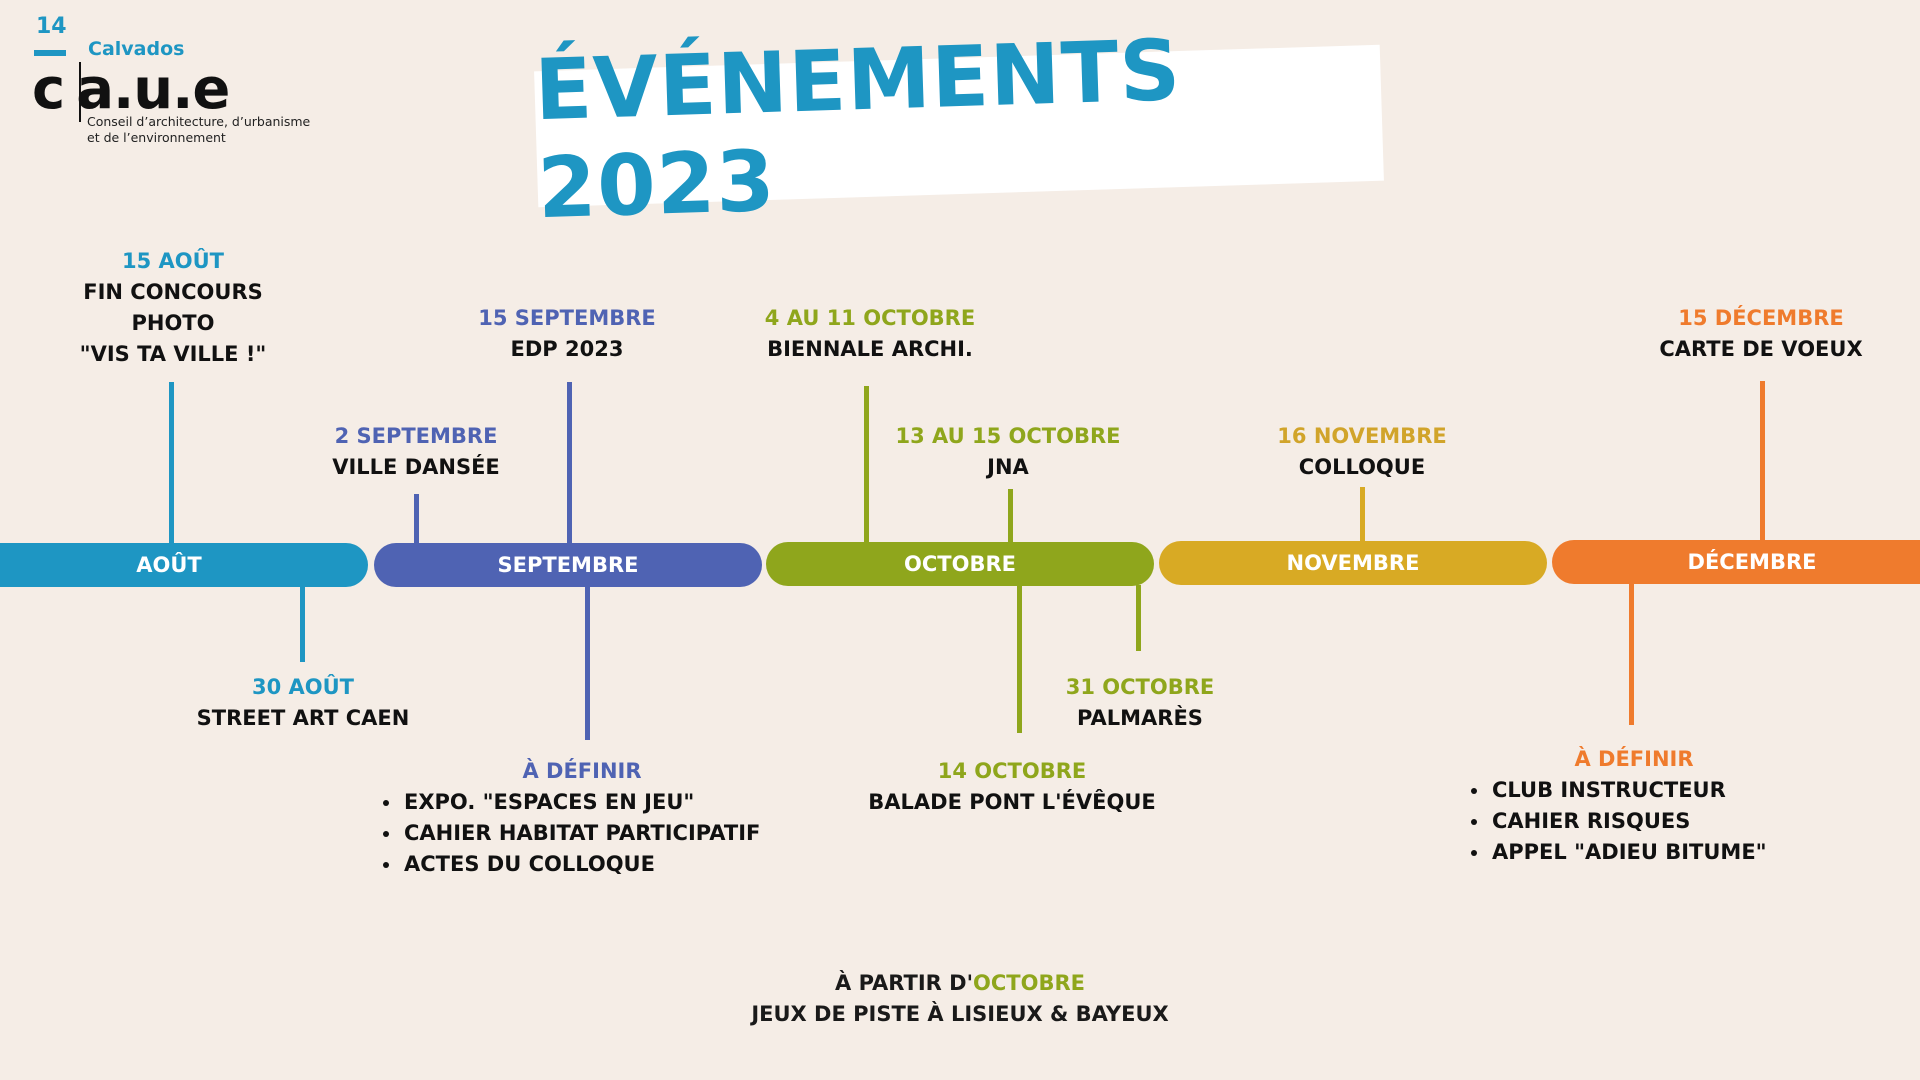 The width and height of the screenshot is (1920, 1080). What do you see at coordinates (1140, 703) in the screenshot?
I see `event-oct31: 31 OCTOBRE PALMARÈS` at bounding box center [1140, 703].